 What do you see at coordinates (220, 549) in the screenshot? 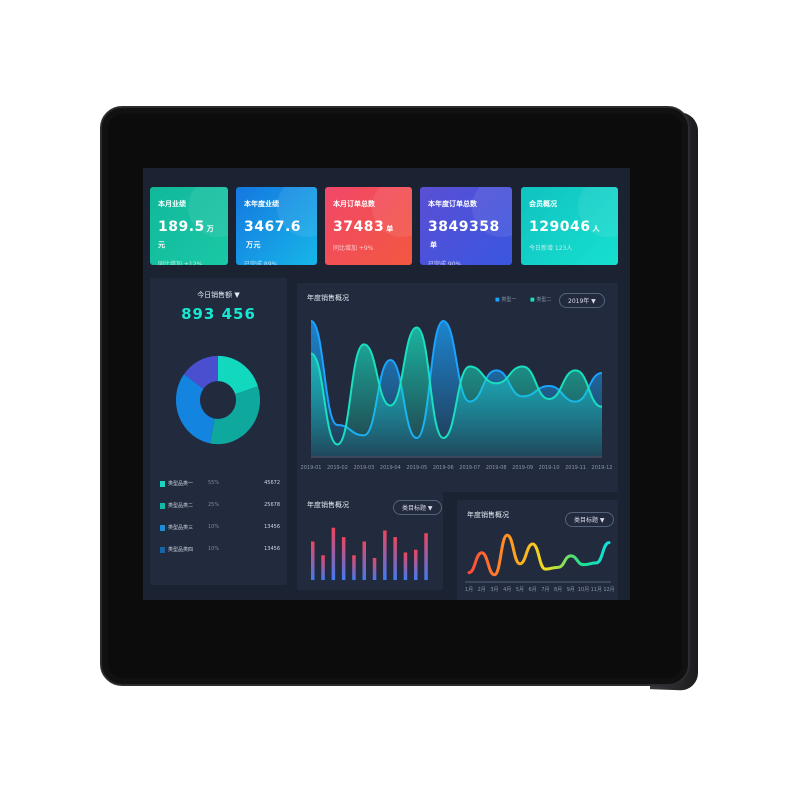
I see `category-row: 类型品类四 10% 13456` at bounding box center [220, 549].